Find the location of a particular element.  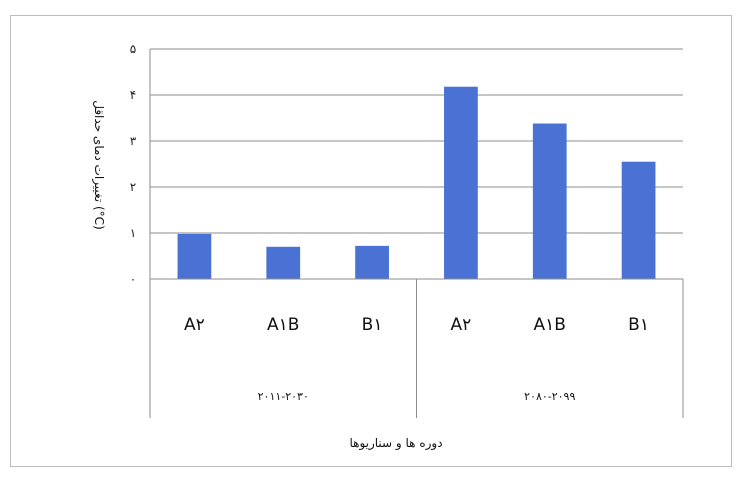

category-label-1-2: B۱ is located at coordinates (638, 325).